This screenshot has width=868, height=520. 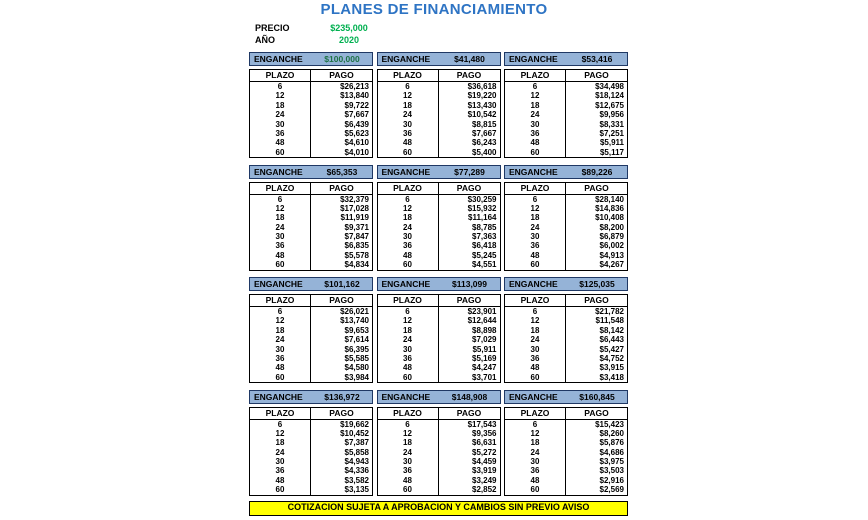 I want to click on plan-row: 48 $3,249, so click(x=439, y=480).